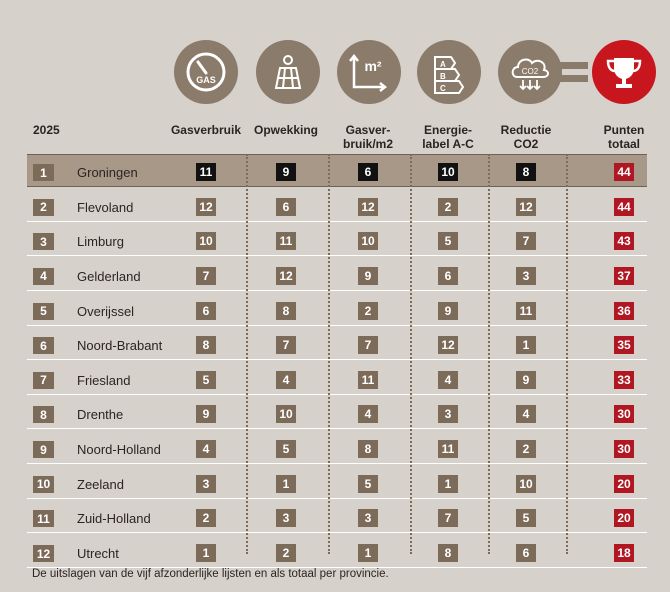  I want to click on province-name: Gelderland, so click(109, 276).